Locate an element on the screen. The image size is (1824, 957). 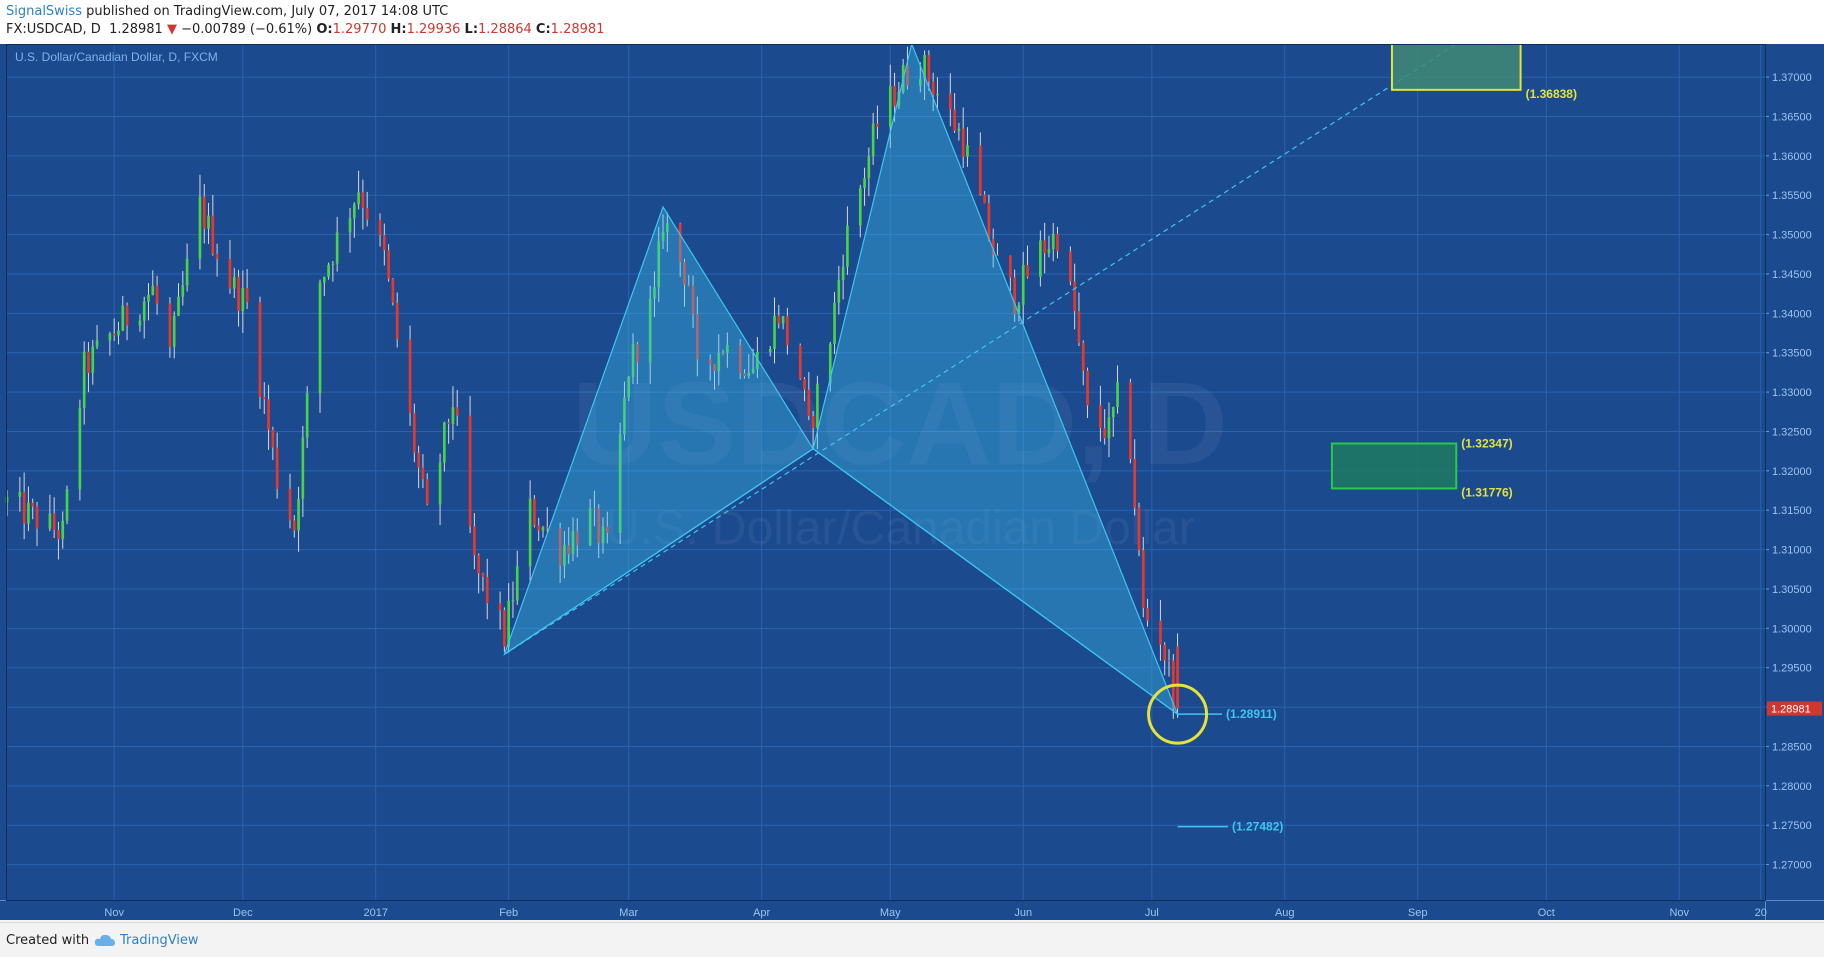
low-value: 1.28864 is located at coordinates (505, 29).